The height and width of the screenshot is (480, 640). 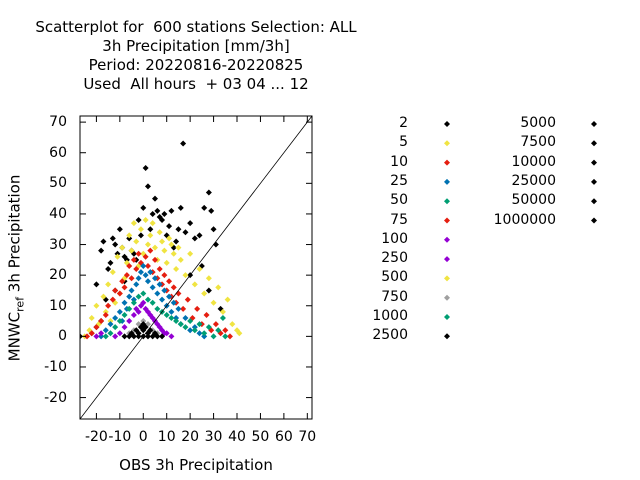 What do you see at coordinates (533, 180) in the screenshot?
I see `legend-label: 25000` at bounding box center [533, 180].